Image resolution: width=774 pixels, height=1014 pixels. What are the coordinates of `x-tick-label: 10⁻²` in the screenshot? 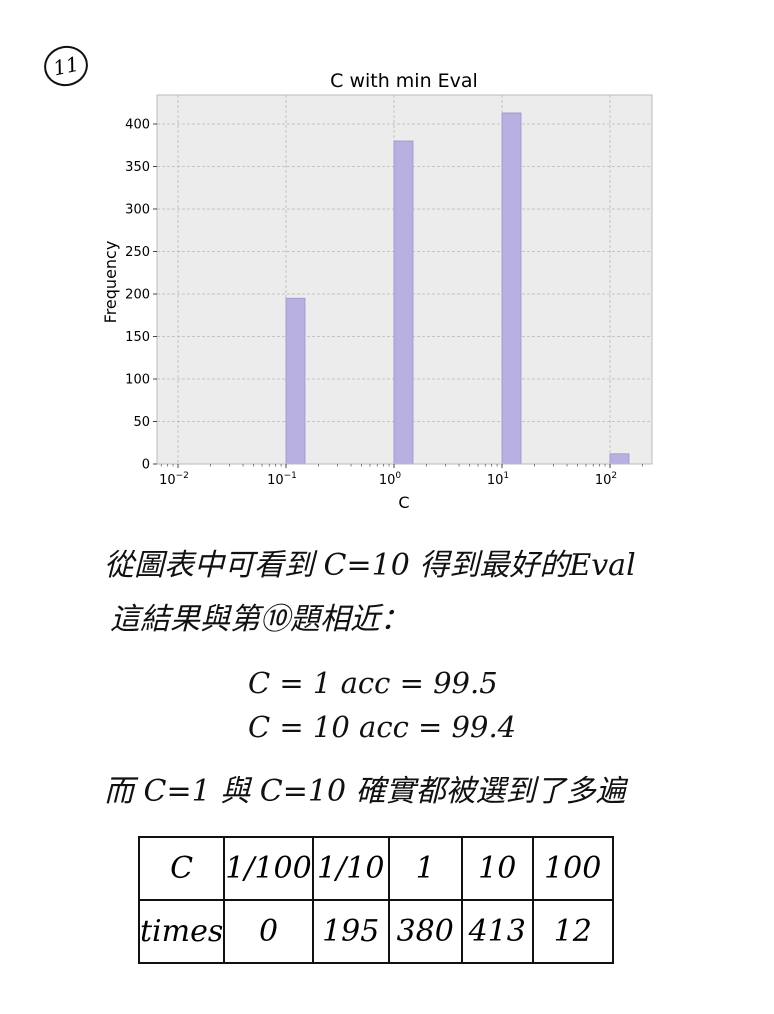 It's located at (174, 479).